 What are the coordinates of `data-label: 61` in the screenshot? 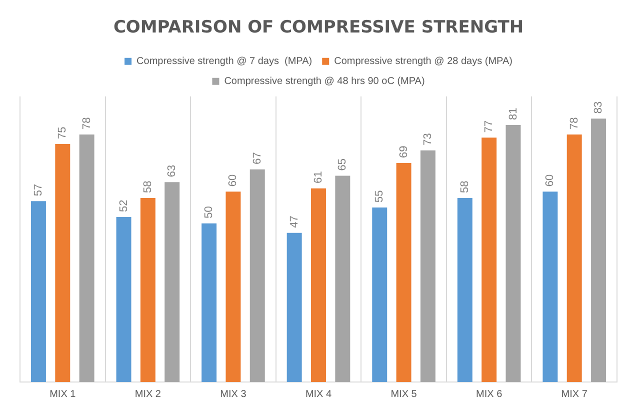 It's located at (318, 177).